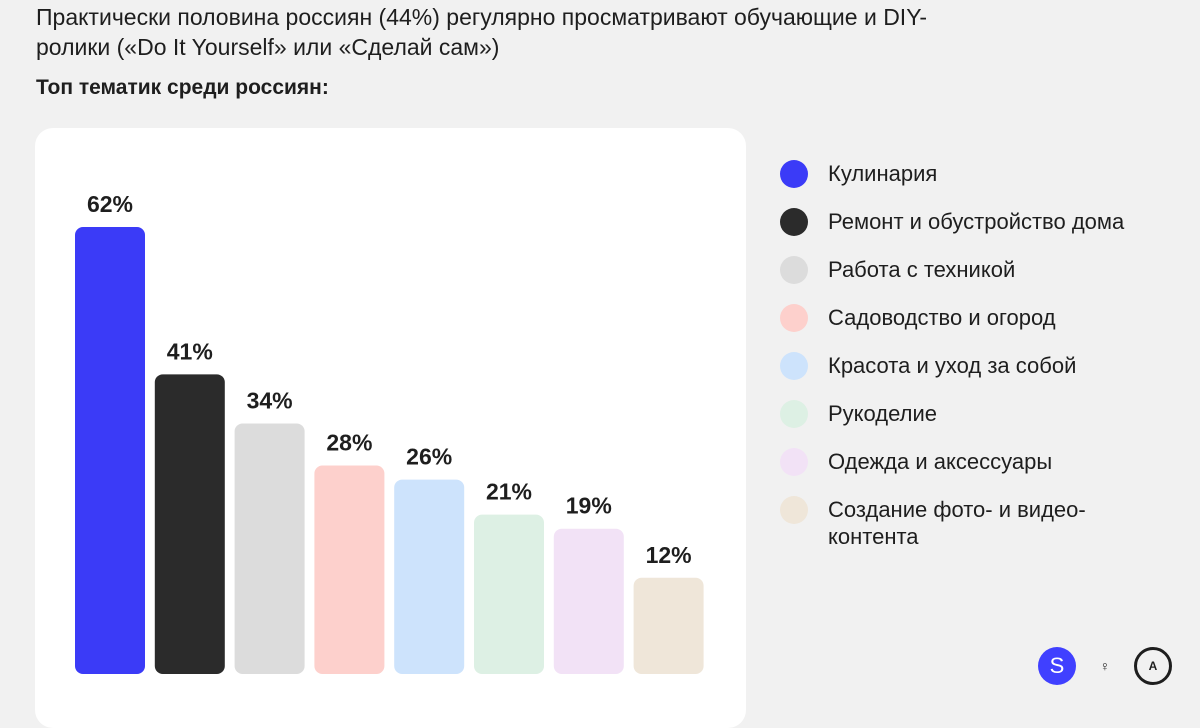 Image resolution: width=1200 pixels, height=728 pixels. I want to click on a-logo-icon: A, so click(1153, 666).